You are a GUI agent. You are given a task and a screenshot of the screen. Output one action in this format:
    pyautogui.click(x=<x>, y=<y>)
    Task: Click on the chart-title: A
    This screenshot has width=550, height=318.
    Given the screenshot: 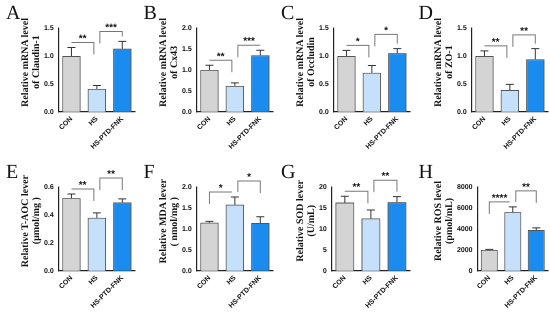 What is the action you would take?
    pyautogui.click(x=13, y=13)
    